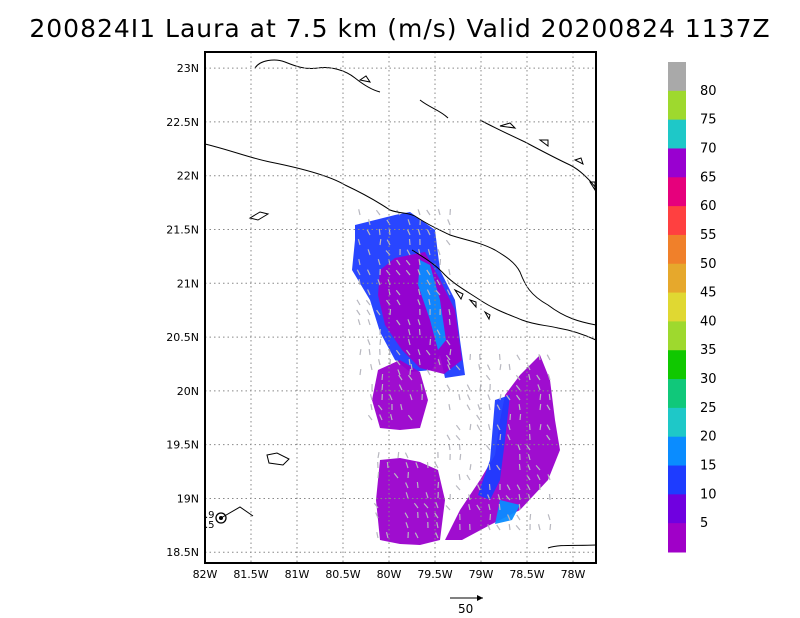  Describe the element at coordinates (342, 574) in the screenshot. I see `lon-tick-label: 80.5W` at that location.